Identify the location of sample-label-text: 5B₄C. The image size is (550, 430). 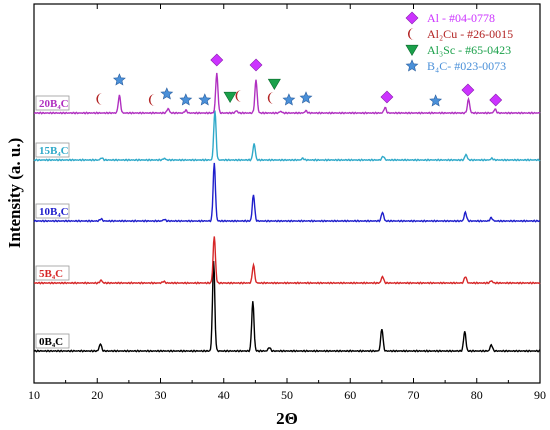
(51, 274).